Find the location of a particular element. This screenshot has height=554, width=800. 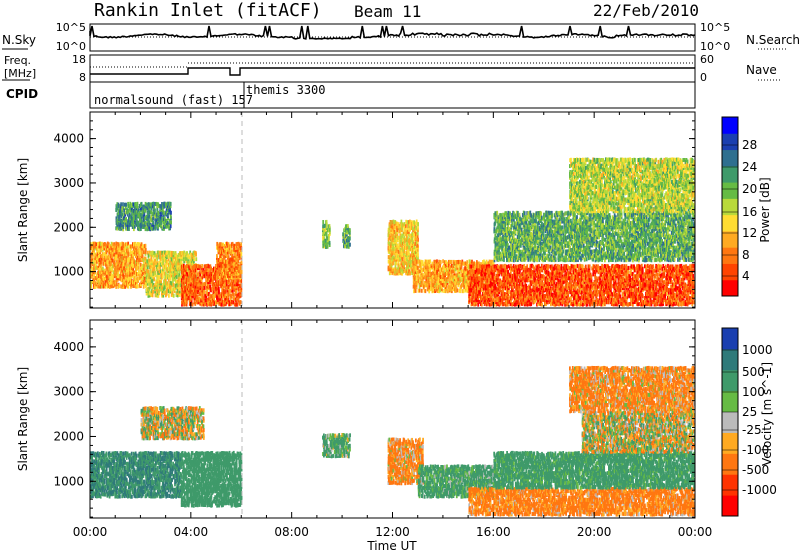

nave-trace is located at coordinates (392, 65).